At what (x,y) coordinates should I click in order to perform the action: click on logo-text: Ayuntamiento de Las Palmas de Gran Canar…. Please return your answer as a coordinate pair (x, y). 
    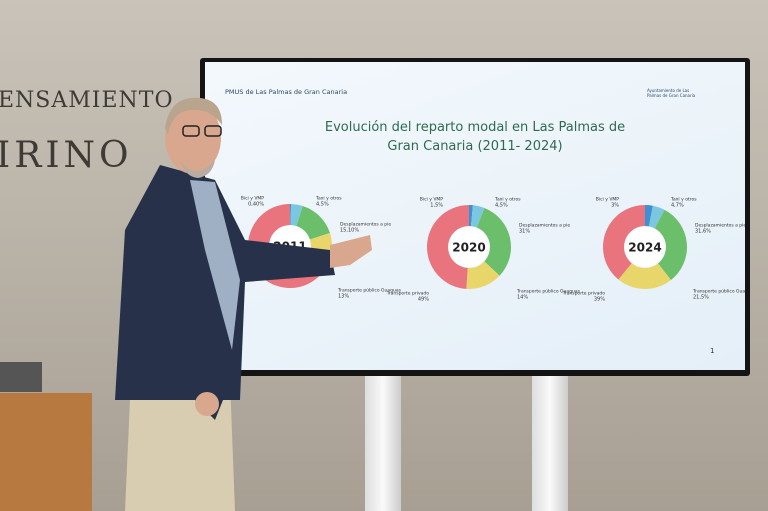
    Looking at the image, I should click on (671, 93).